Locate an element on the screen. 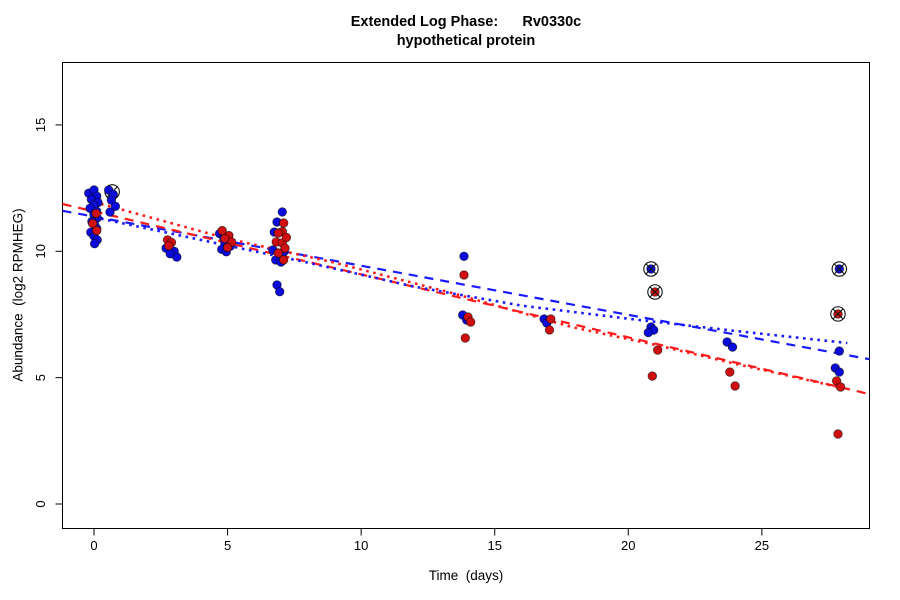 The image size is (900, 600). x-tick-label: 25 is located at coordinates (762, 545).